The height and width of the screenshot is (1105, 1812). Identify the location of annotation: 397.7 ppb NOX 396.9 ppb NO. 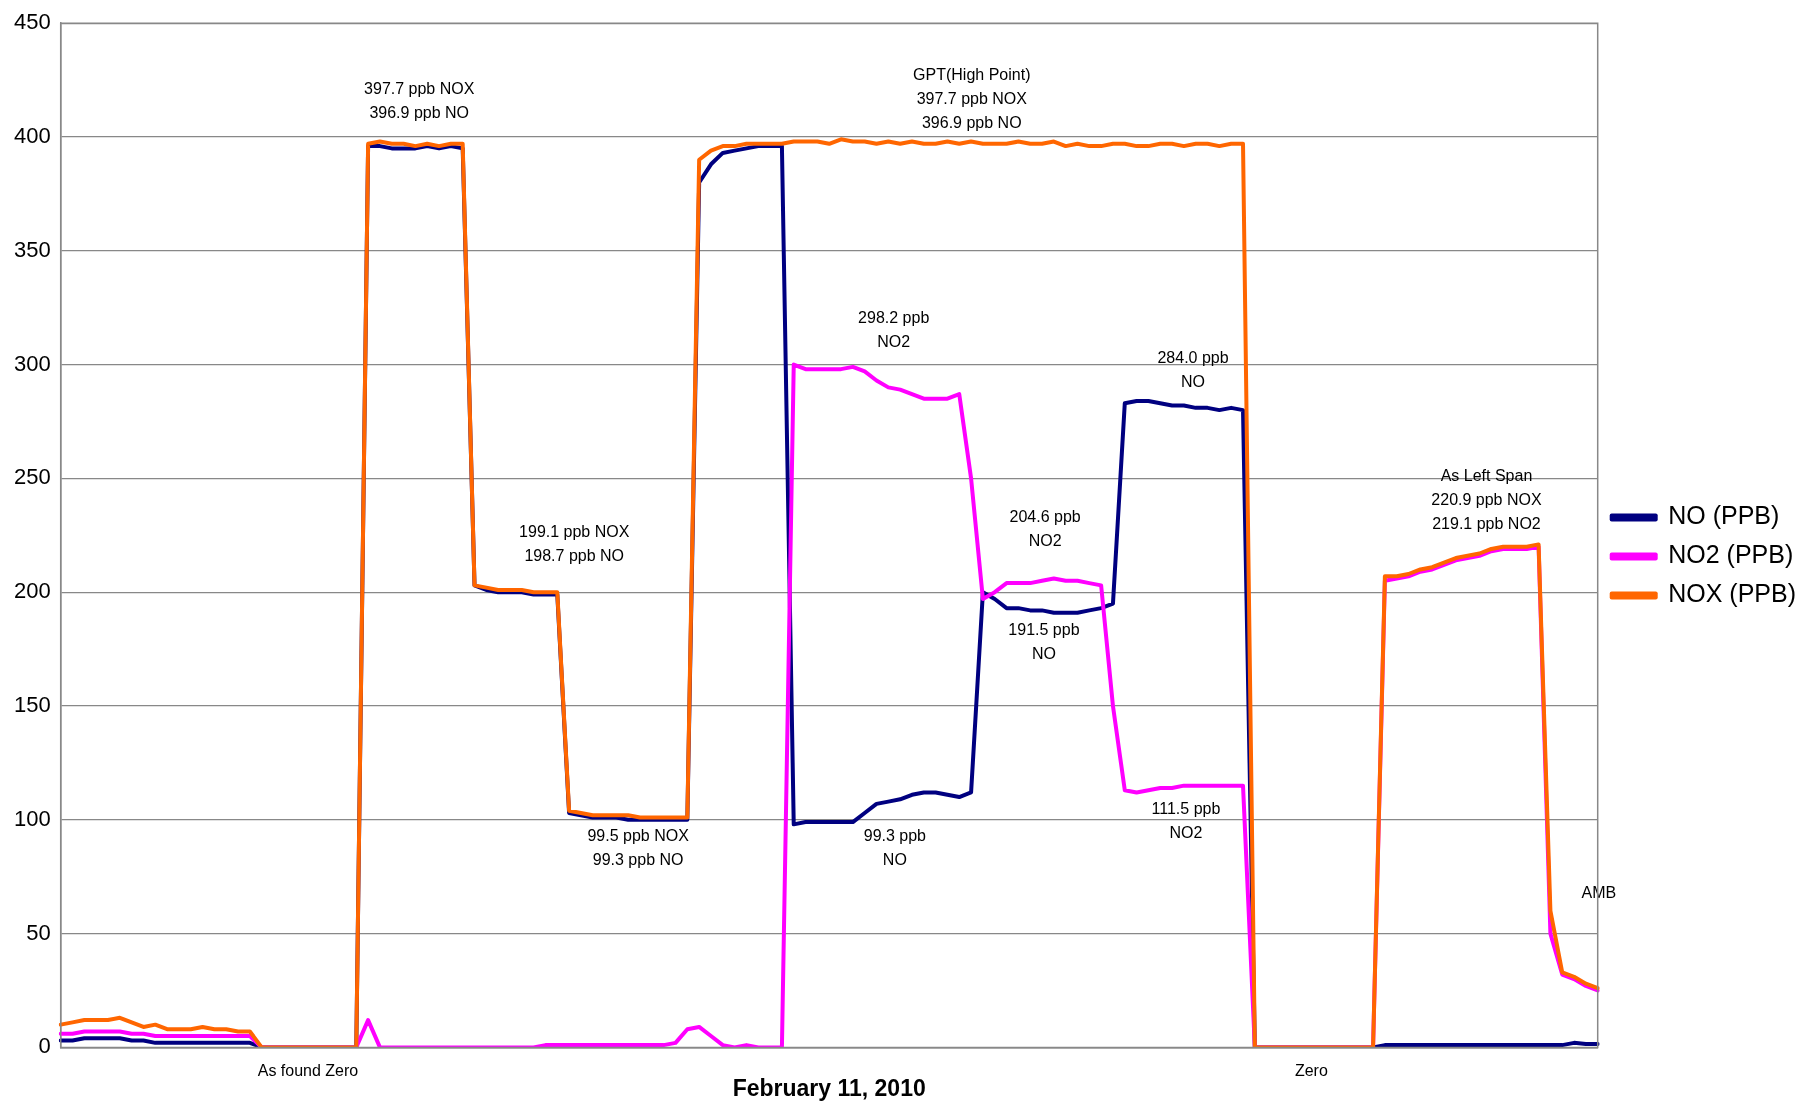
(419, 100).